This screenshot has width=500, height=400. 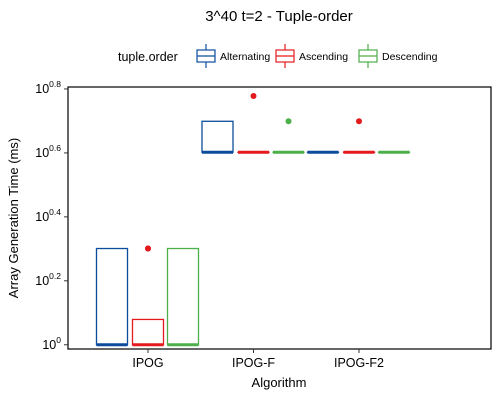 What do you see at coordinates (253, 363) in the screenshot?
I see `x-tick-label: IPOG-F` at bounding box center [253, 363].